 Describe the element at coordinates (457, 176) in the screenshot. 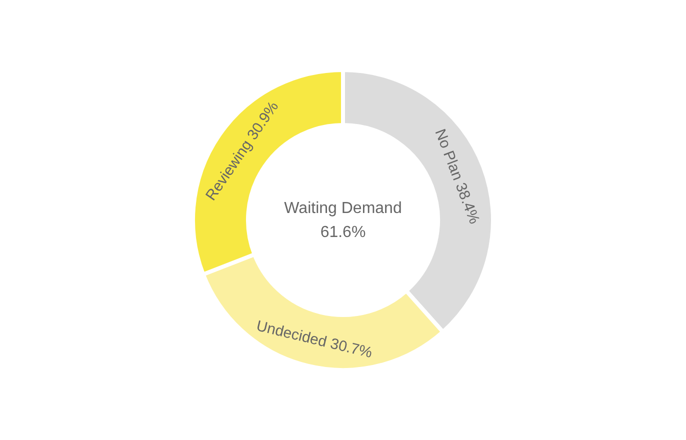

I see `slice-label: No Plan 38.4%` at that location.